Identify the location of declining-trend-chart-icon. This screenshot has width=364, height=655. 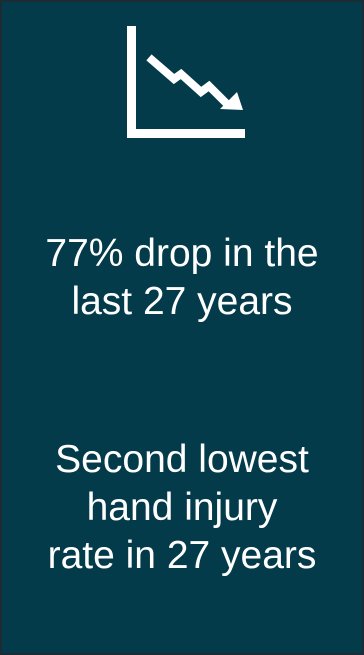
(187, 83).